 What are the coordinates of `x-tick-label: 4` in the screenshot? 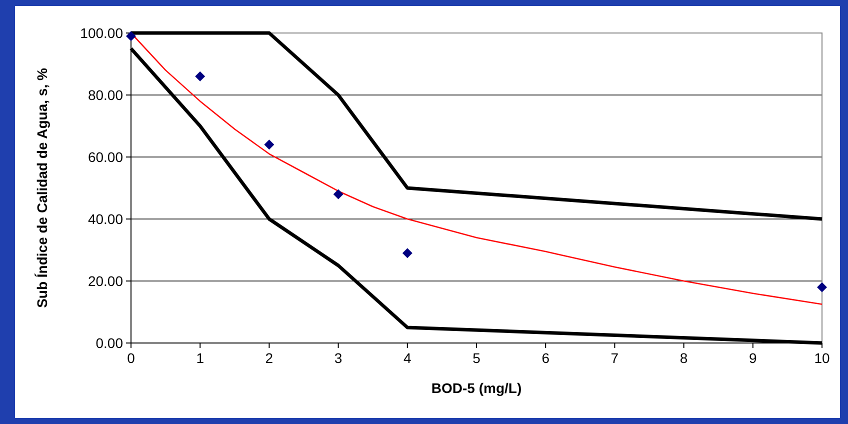 It's located at (408, 358).